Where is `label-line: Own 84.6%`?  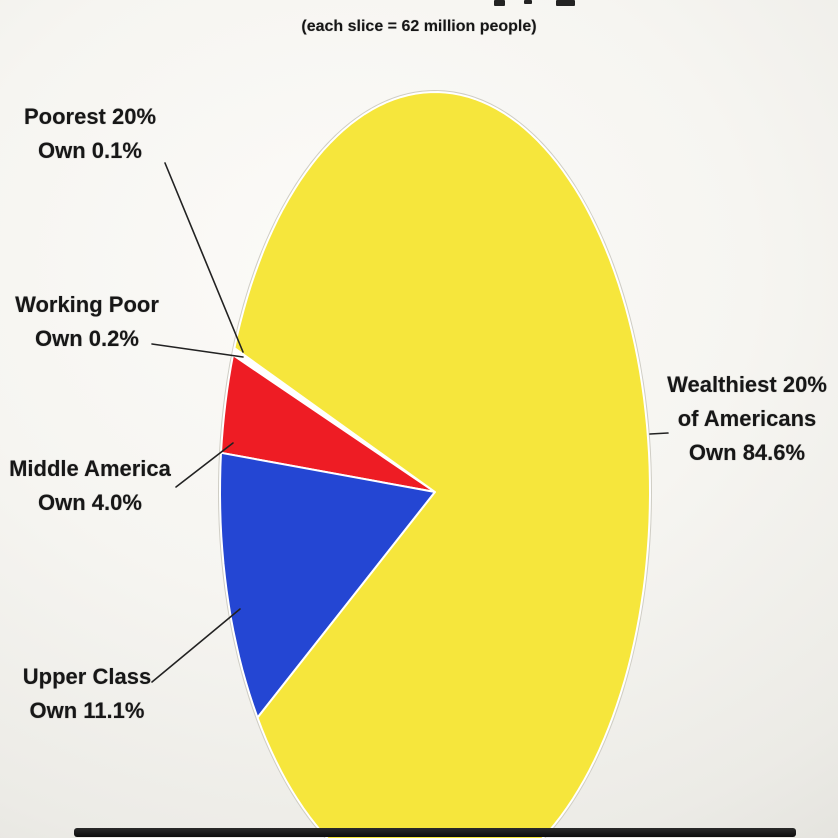
label-line: Own 84.6% is located at coordinates (747, 452).